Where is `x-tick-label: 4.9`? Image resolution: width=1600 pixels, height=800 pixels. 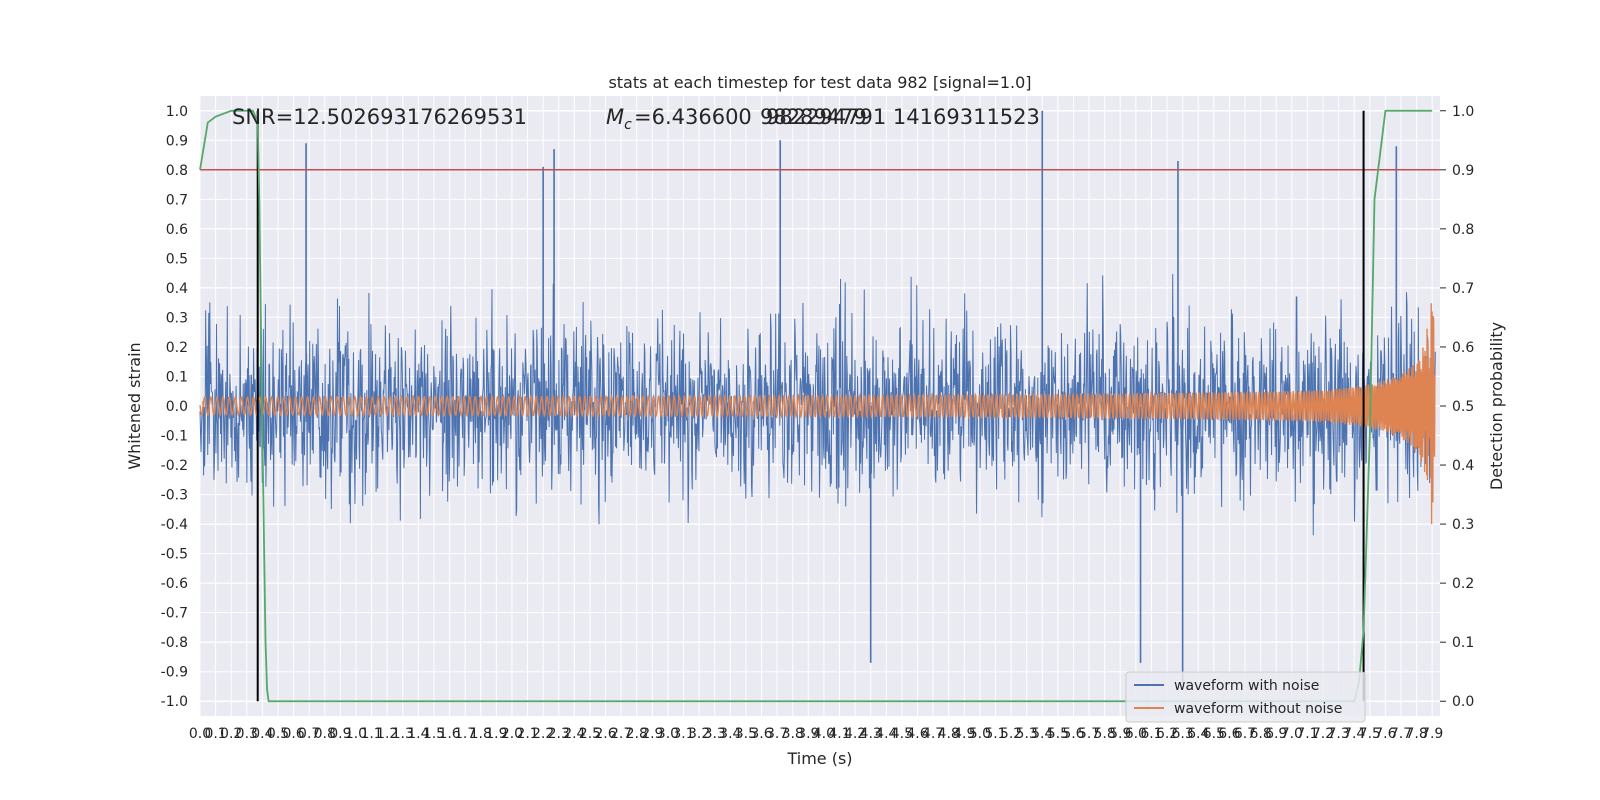 x-tick-label: 4.9 is located at coordinates (964, 734).